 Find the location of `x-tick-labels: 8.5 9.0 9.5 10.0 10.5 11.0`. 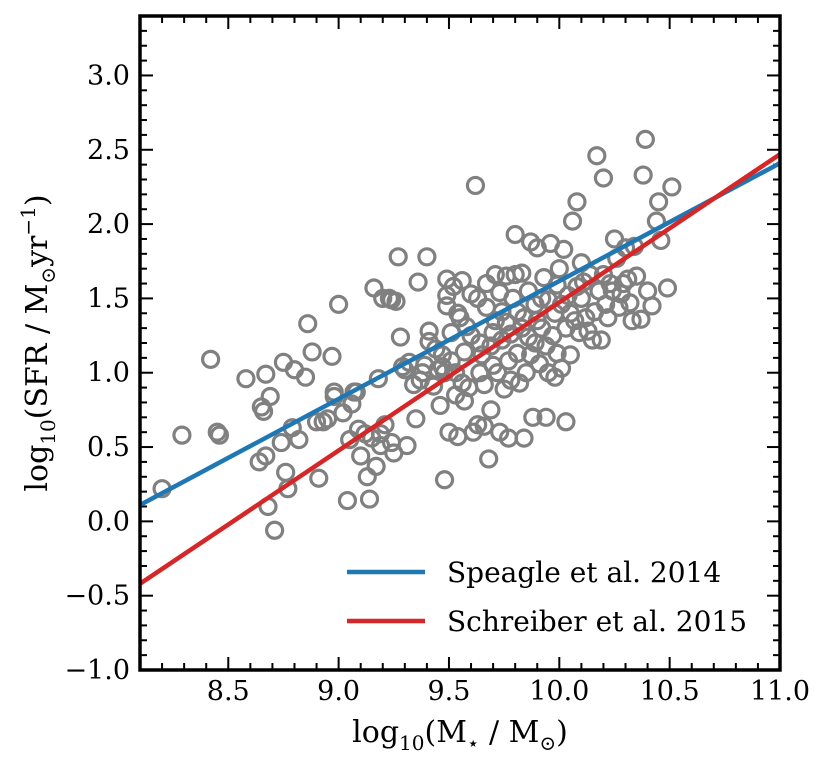

x-tick-labels: 8.5 9.0 9.5 10.0 10.5 11.0 is located at coordinates (508, 691).